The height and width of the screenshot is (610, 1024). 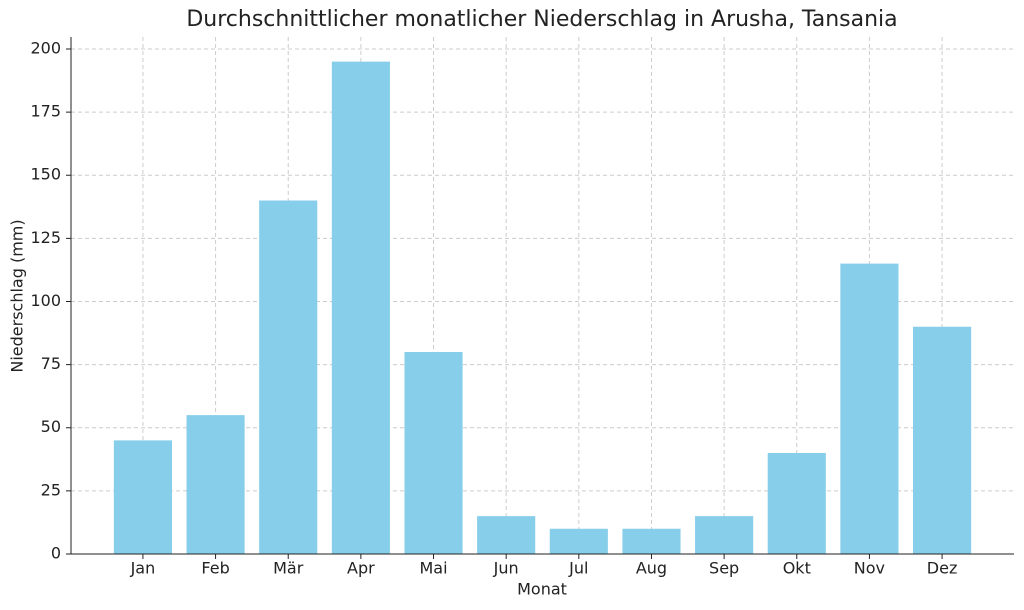 What do you see at coordinates (942, 568) in the screenshot?
I see `x-tick-label: Dez` at bounding box center [942, 568].